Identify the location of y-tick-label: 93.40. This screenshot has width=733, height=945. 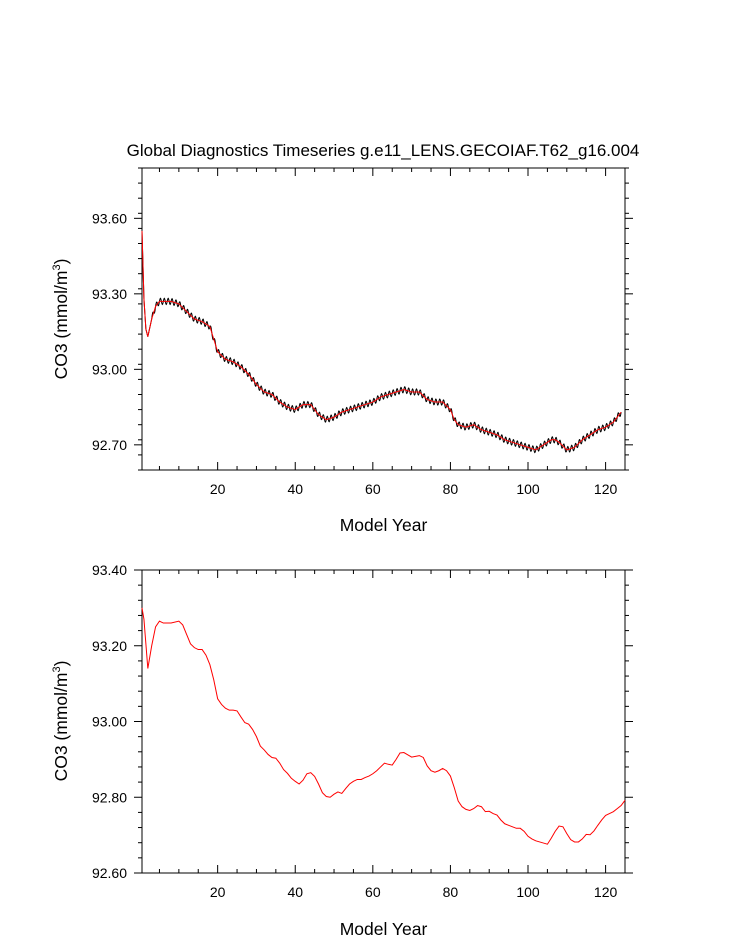
(109, 570).